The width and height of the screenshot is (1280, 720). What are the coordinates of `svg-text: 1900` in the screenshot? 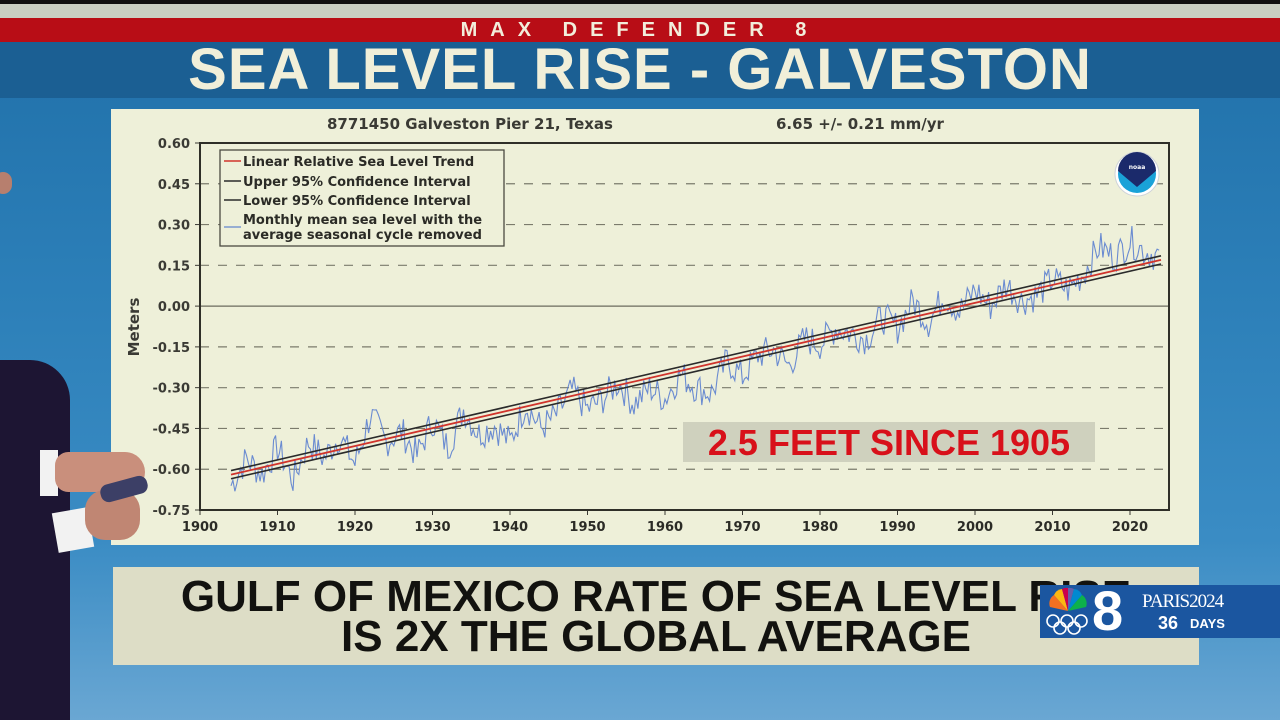 It's located at (200, 527).